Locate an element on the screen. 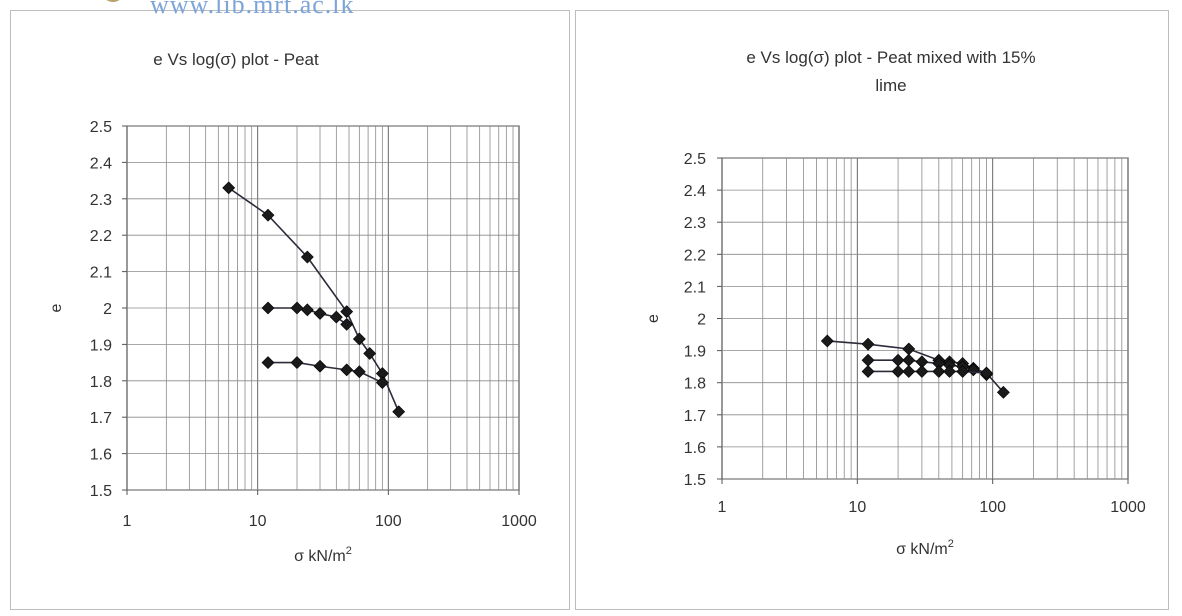 This screenshot has height=616, width=1182. chart-title: lime is located at coordinates (890, 85).